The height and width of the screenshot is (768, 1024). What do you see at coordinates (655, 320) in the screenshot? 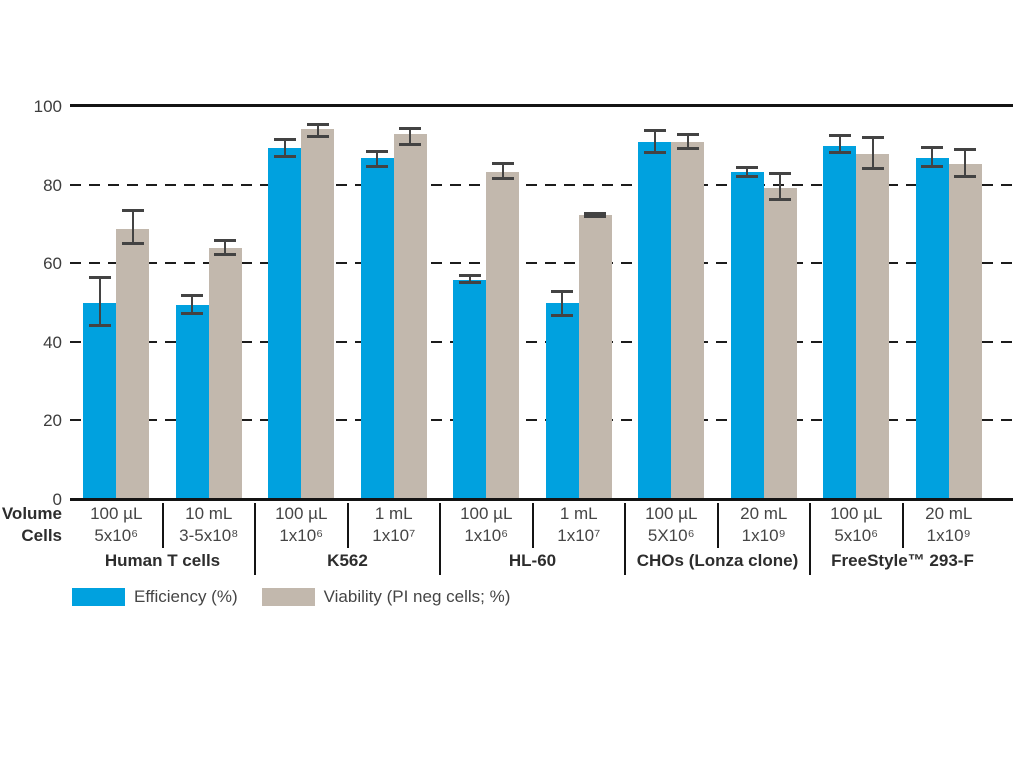
I see `efficiency-g3-c0-bar` at bounding box center [655, 320].